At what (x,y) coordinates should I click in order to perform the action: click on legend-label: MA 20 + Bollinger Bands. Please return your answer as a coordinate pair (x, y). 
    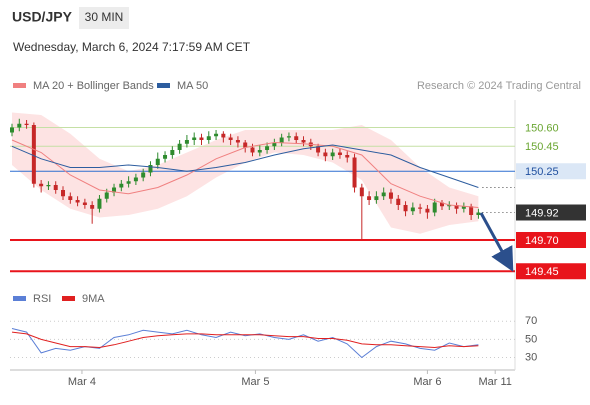
    Looking at the image, I should click on (93, 86).